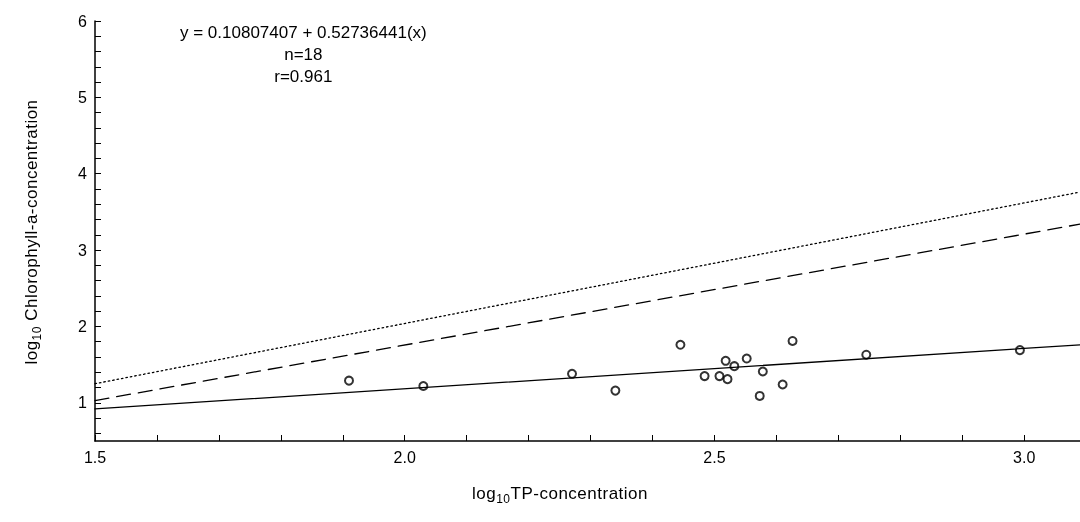 The image size is (1080, 522). I want to click on text: 1.5, so click(95, 457).